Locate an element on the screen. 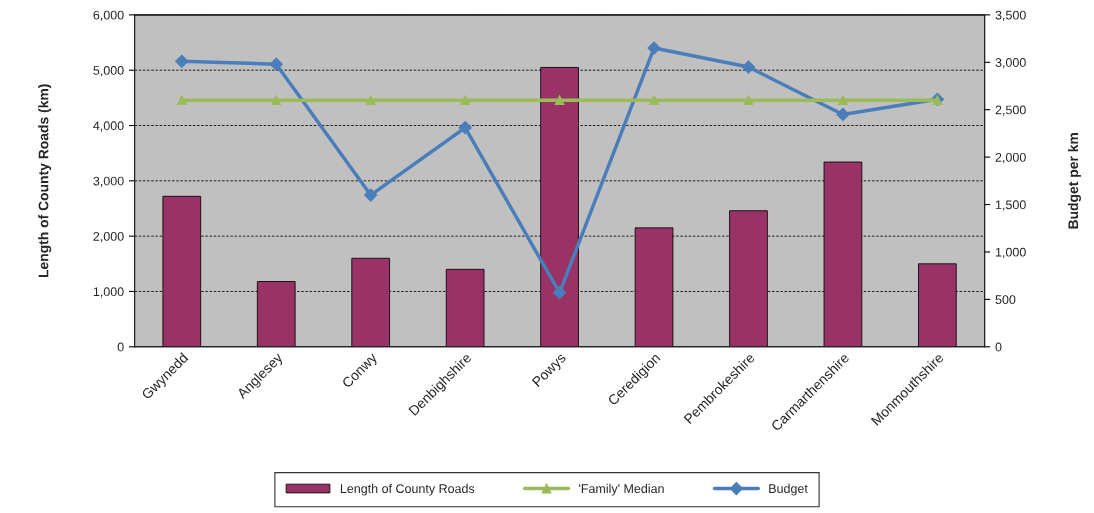  legend-label: Budget is located at coordinates (788, 489).